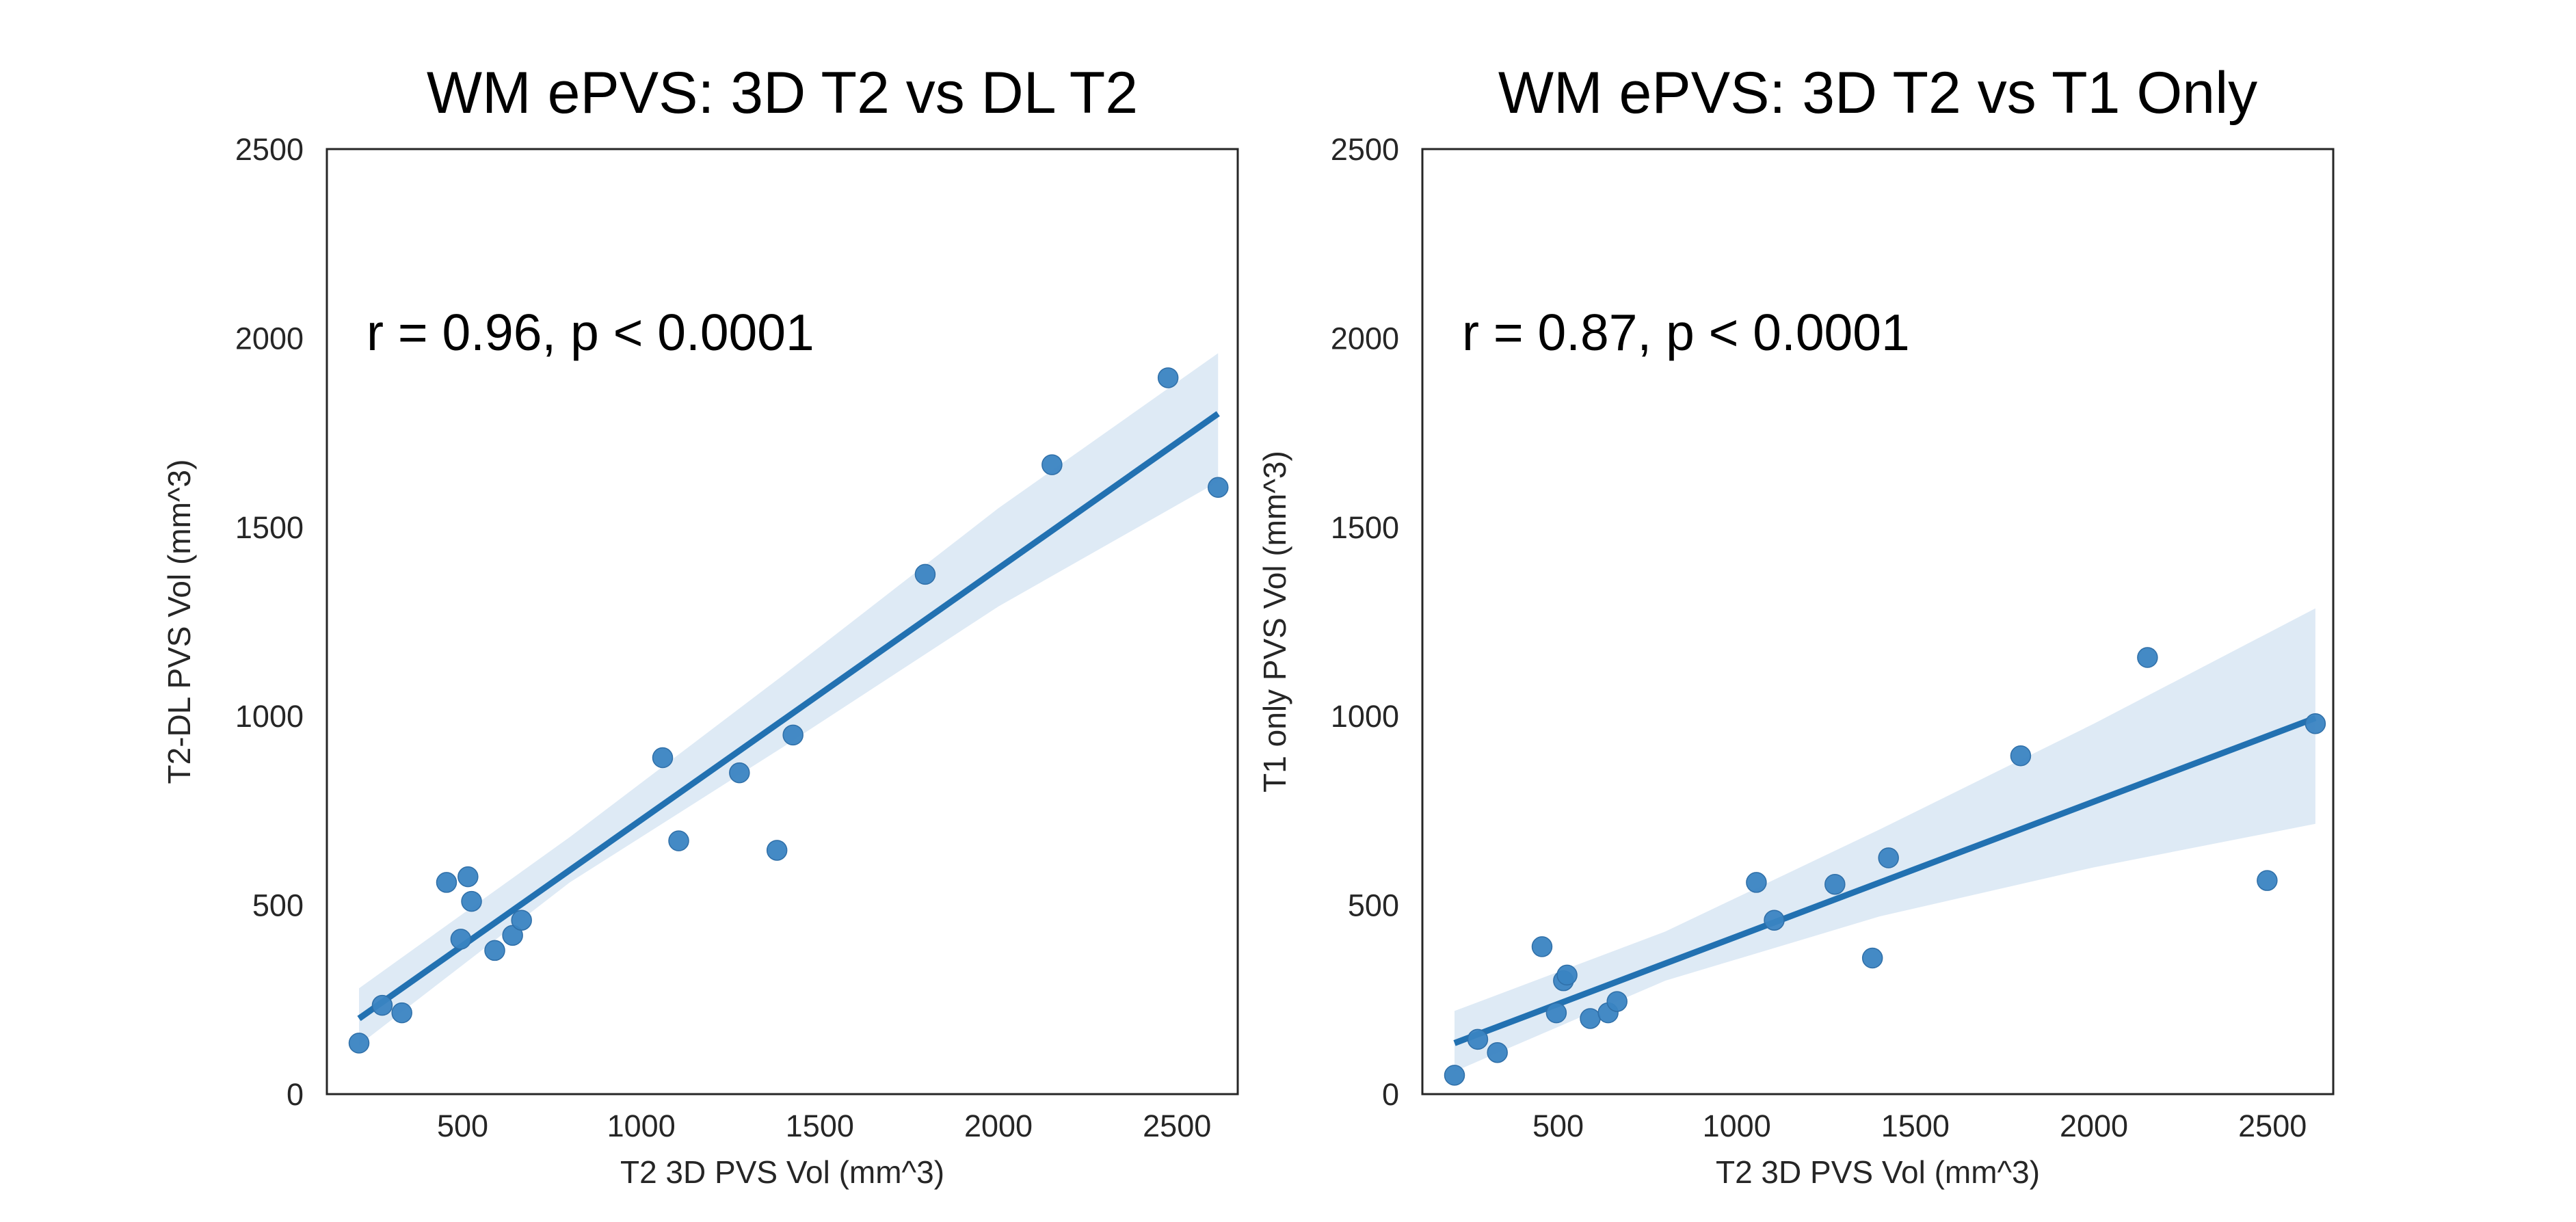 This screenshot has width=2576, height=1222. I want to click on confidence-band, so click(1885, 840).